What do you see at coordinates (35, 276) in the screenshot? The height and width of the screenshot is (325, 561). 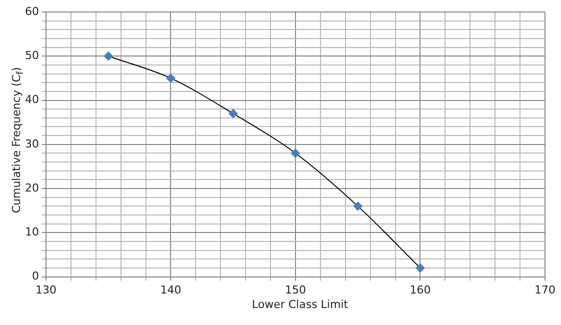 I see `y-tick-label: 0` at bounding box center [35, 276].